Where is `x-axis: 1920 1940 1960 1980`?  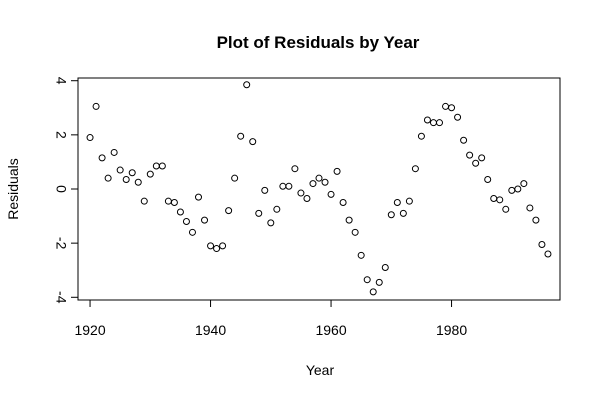 x-axis: 1920 1940 1960 1980 is located at coordinates (270, 318).